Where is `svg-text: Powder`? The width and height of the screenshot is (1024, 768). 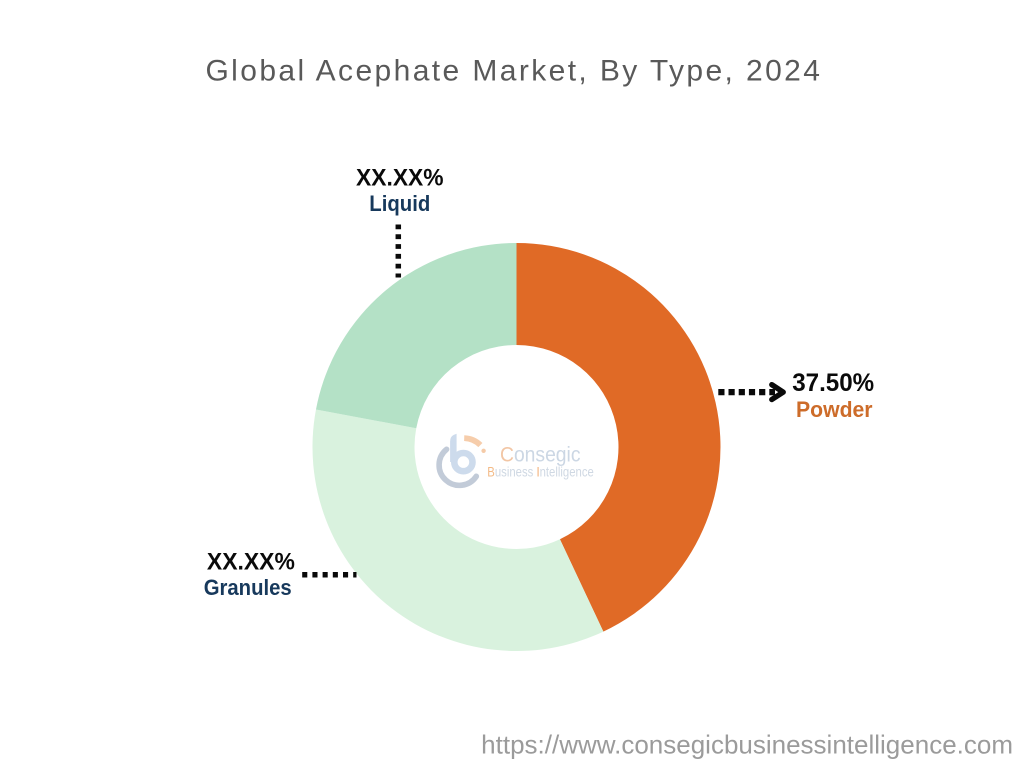
svg-text: Powder is located at coordinates (834, 409).